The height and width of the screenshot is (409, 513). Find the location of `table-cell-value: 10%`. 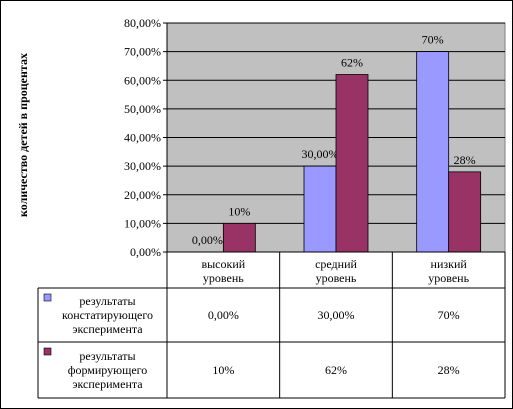

table-cell-value: 10% is located at coordinates (223, 370).